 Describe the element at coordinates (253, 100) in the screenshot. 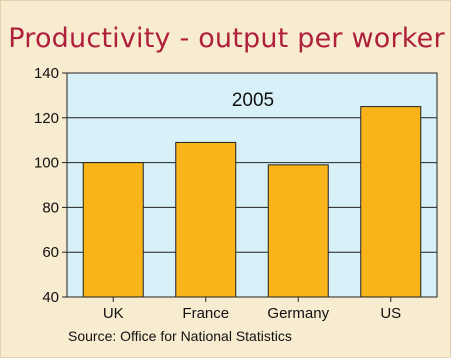

I see `year-annotation: 2005` at that location.